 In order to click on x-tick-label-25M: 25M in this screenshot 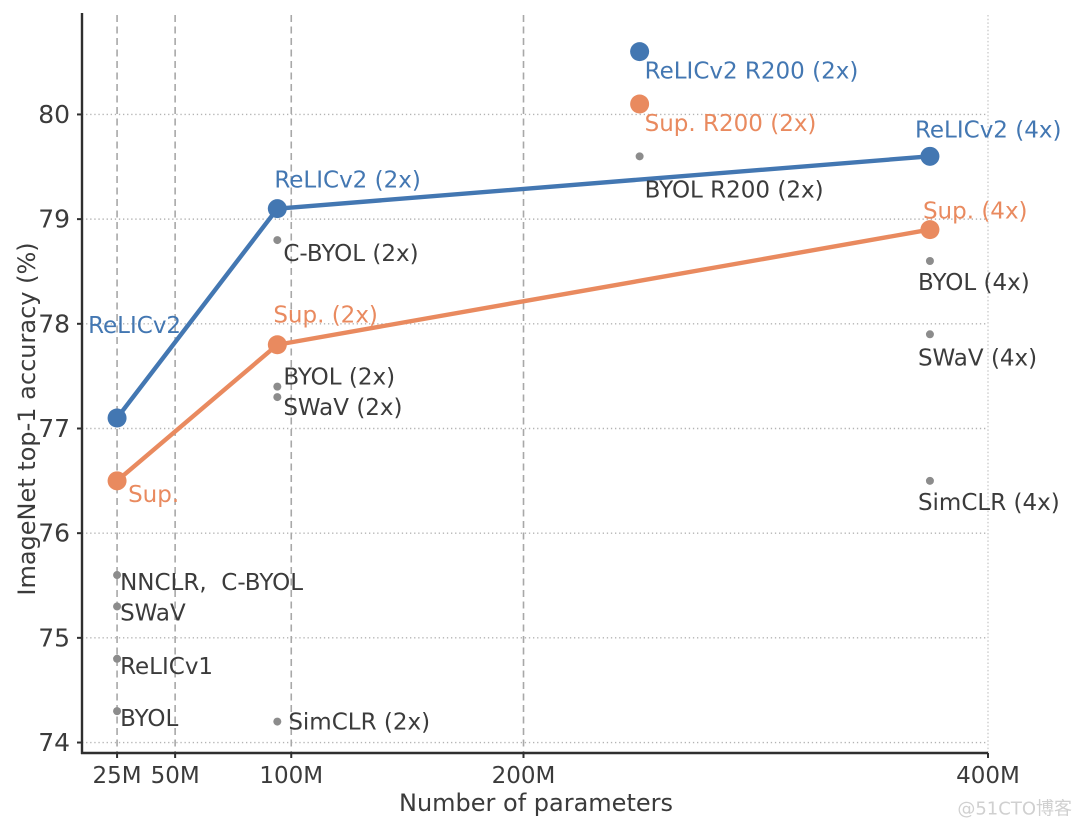, I will do `click(117, 776)`.